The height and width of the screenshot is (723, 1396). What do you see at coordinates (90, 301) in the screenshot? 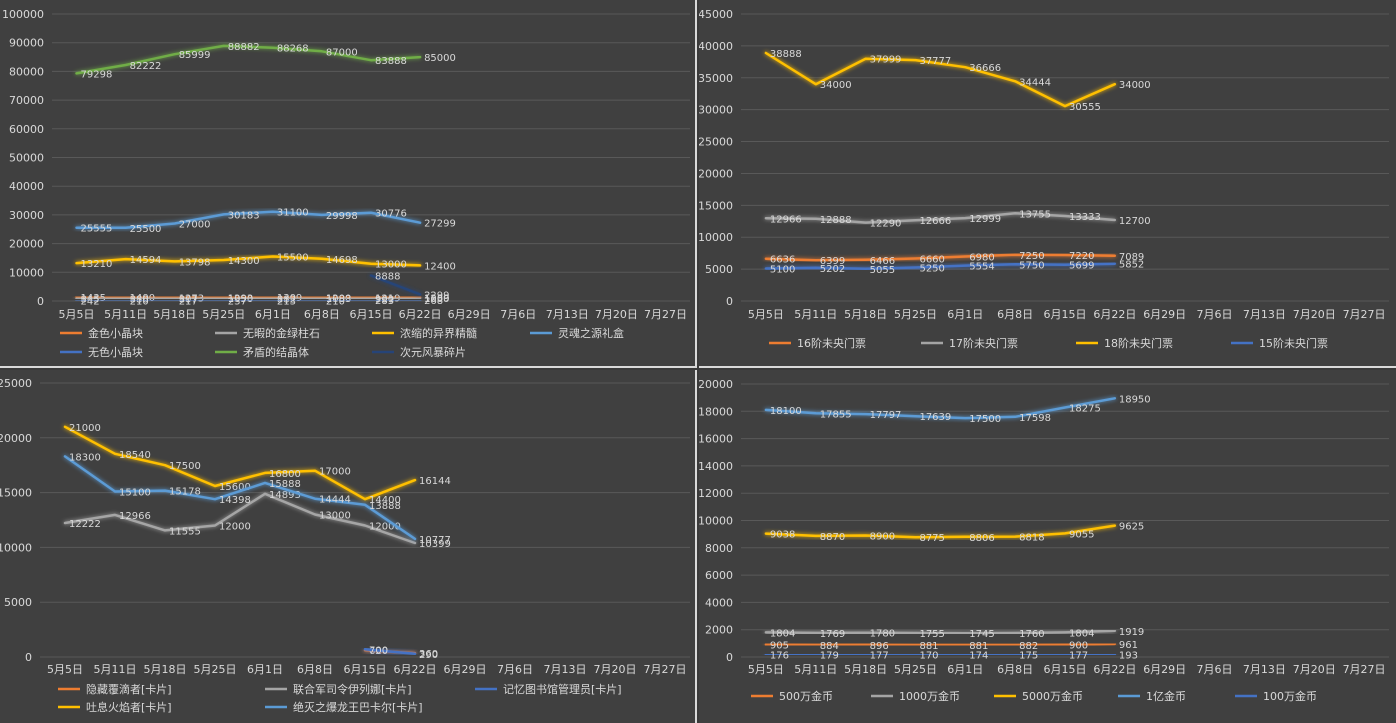
I see `data-label: 242` at bounding box center [90, 301].